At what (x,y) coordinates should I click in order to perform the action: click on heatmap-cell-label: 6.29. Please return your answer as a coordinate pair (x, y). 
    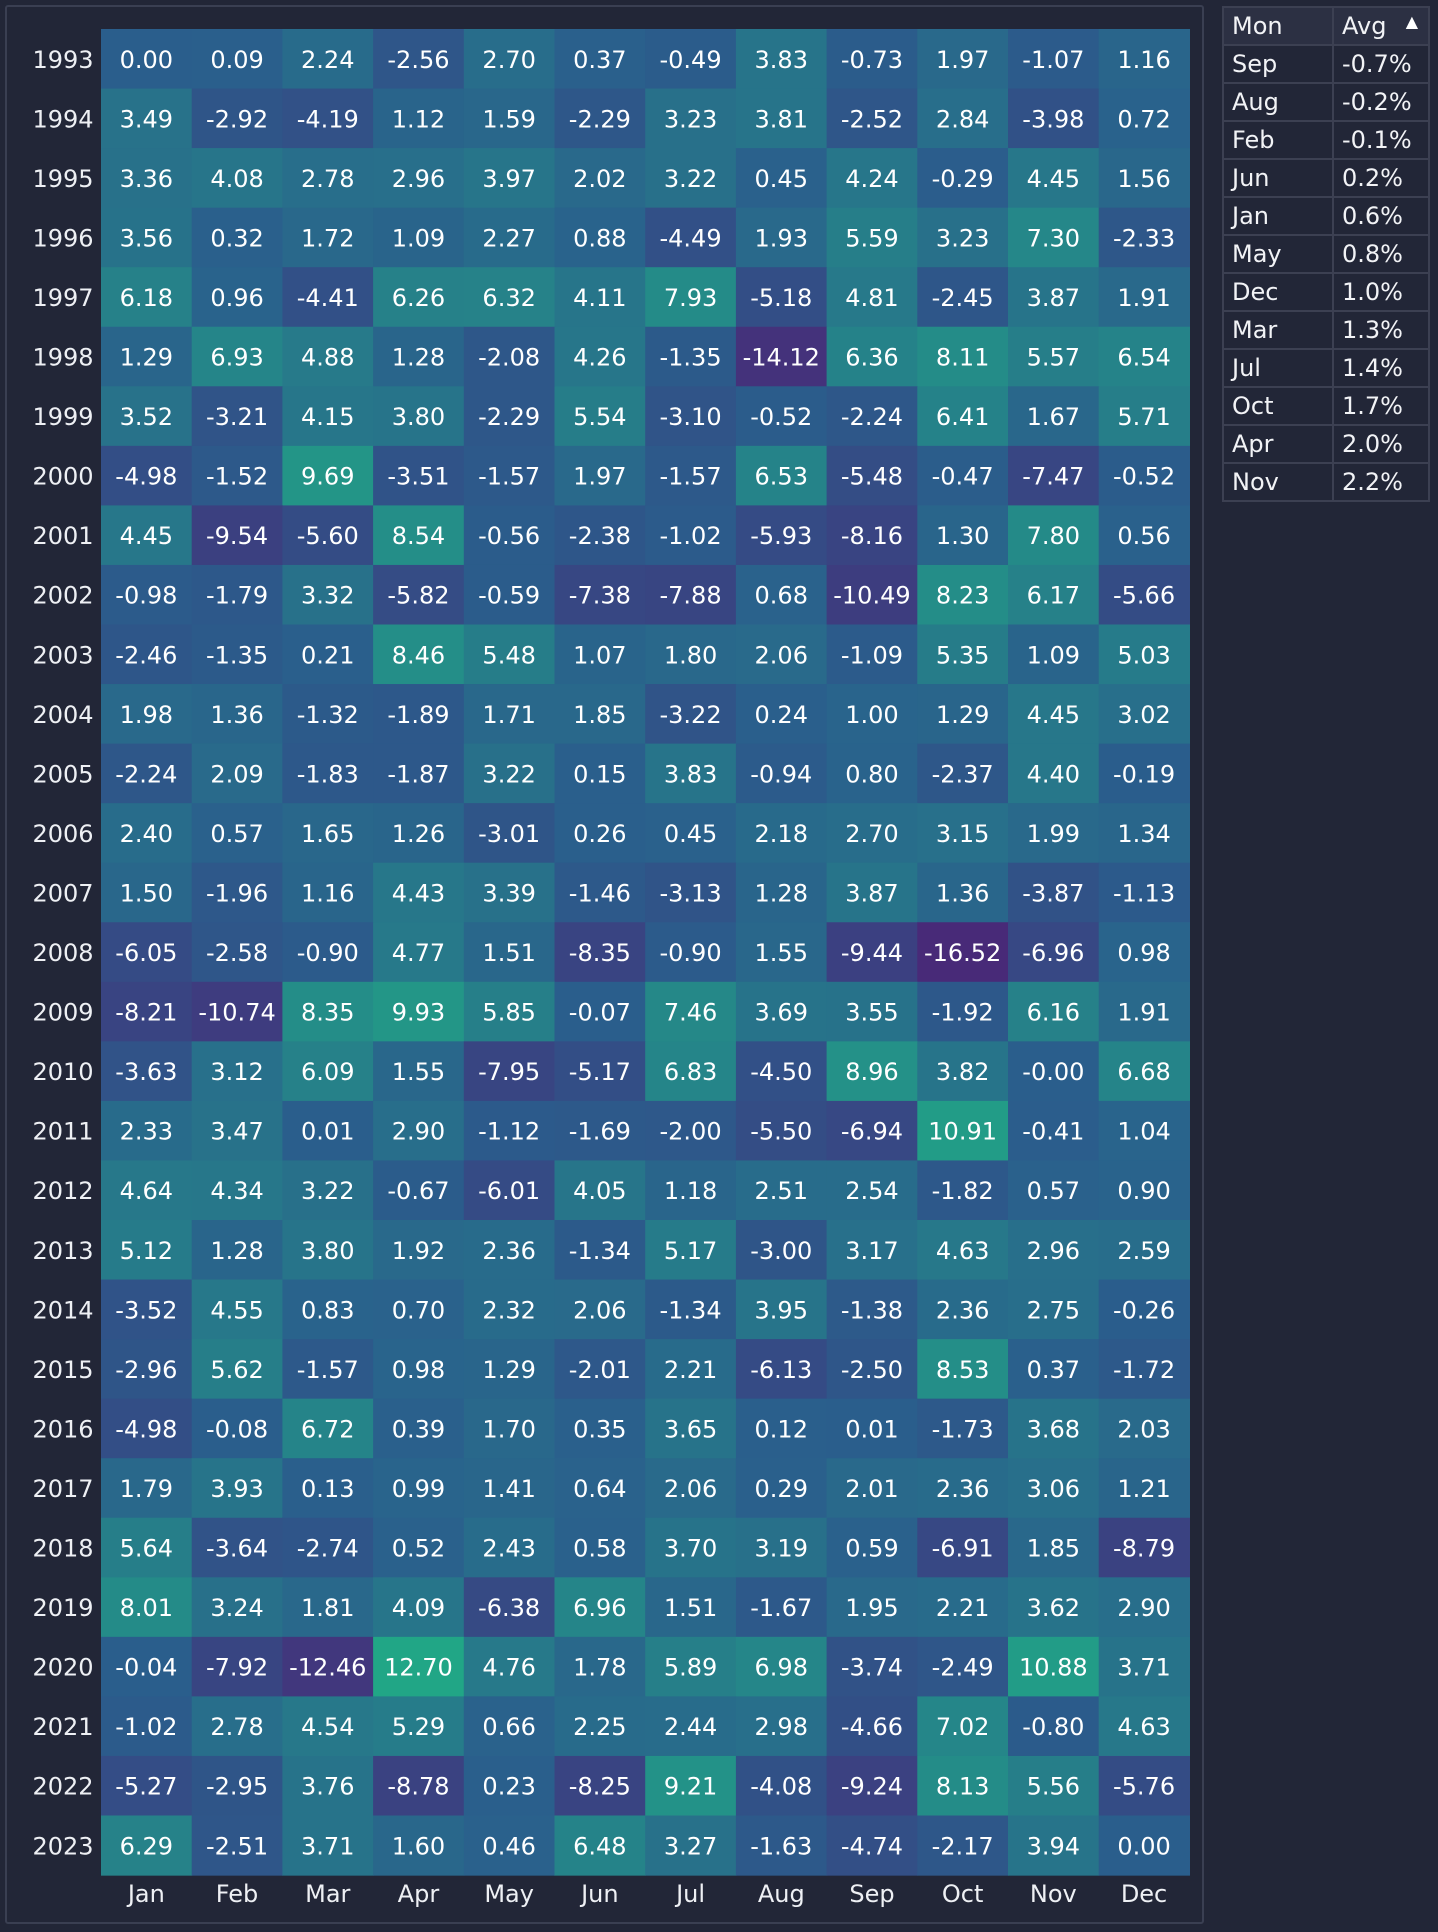
    Looking at the image, I should click on (146, 1846).